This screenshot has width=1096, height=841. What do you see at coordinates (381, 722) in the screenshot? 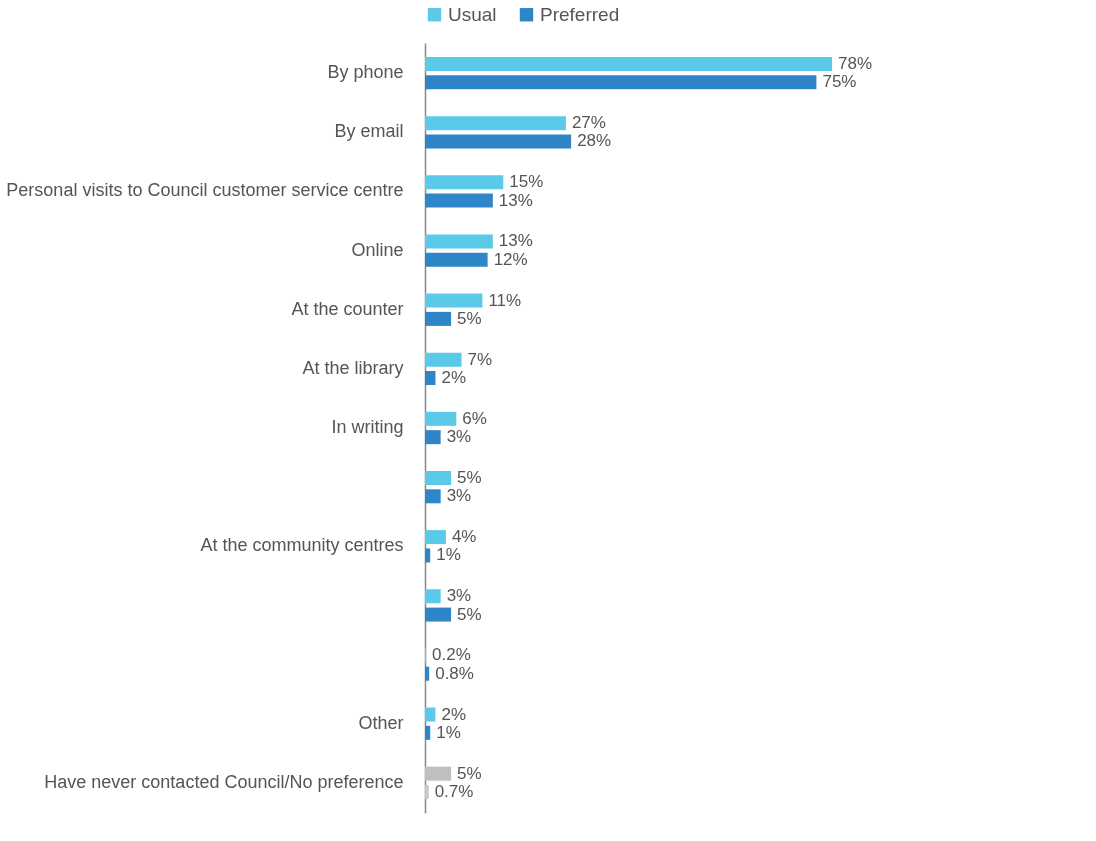
I see `y-tick-label: Other` at bounding box center [381, 722].